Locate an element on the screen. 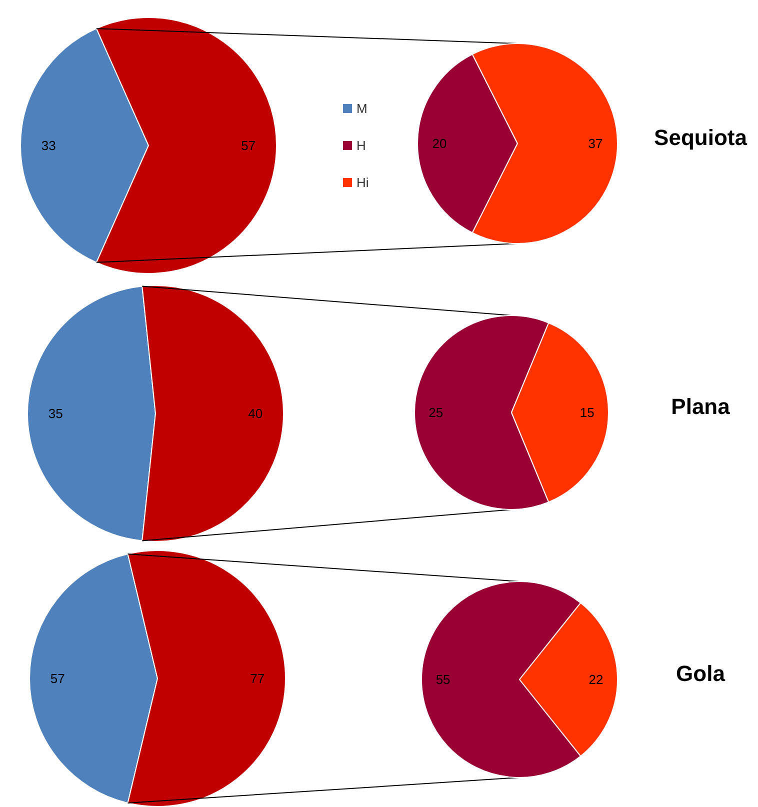 This screenshot has width=758, height=807. legend-label: M is located at coordinates (362, 108).